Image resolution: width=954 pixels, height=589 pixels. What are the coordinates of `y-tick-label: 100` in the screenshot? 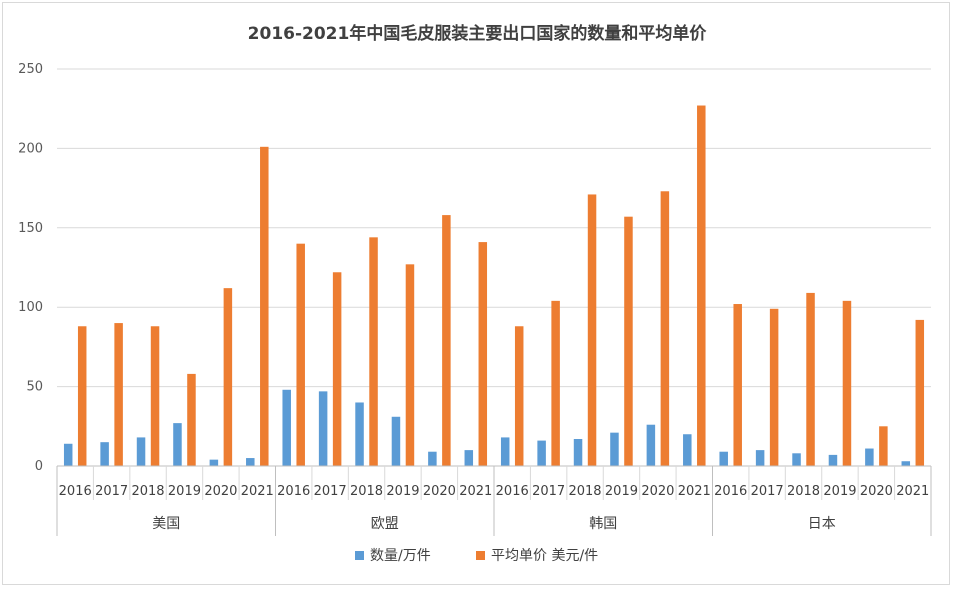 It's located at (30, 307).